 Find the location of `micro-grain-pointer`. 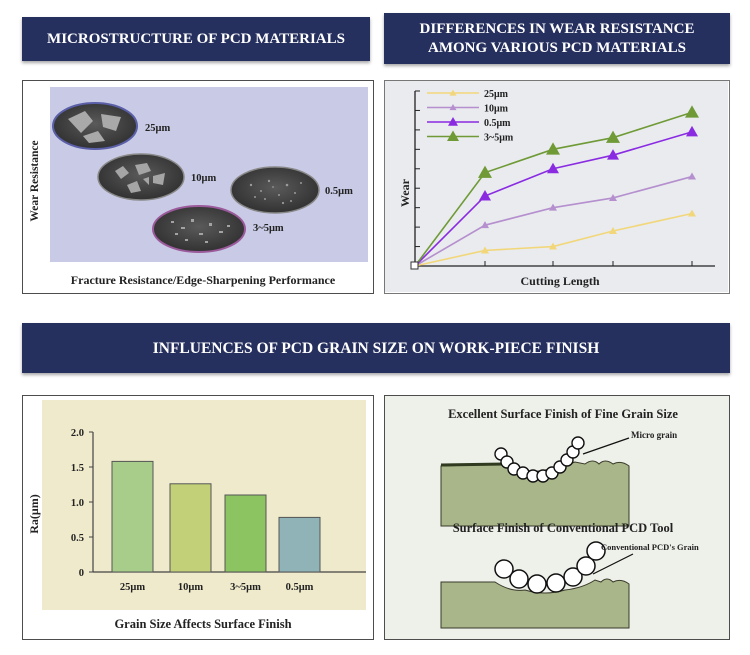

micro-grain-pointer is located at coordinates (606, 446).